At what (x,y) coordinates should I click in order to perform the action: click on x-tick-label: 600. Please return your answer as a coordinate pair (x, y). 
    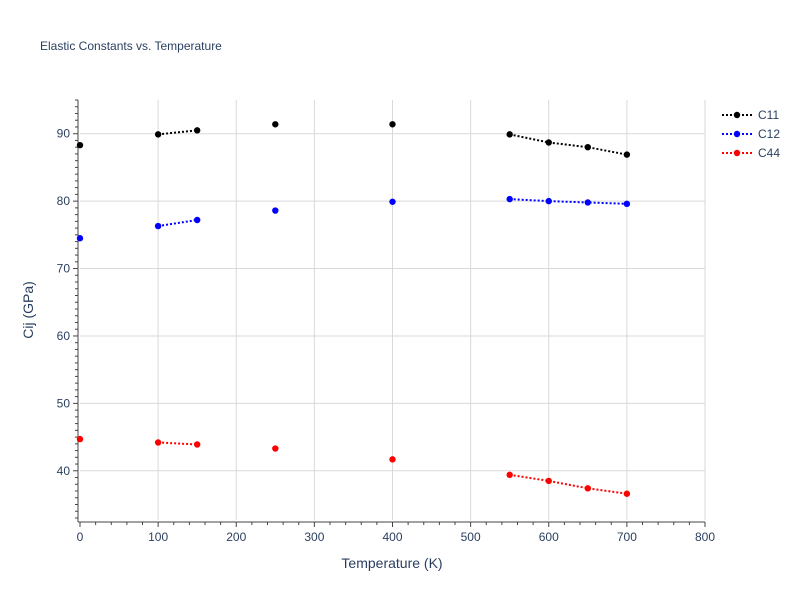
    Looking at the image, I should click on (549, 537).